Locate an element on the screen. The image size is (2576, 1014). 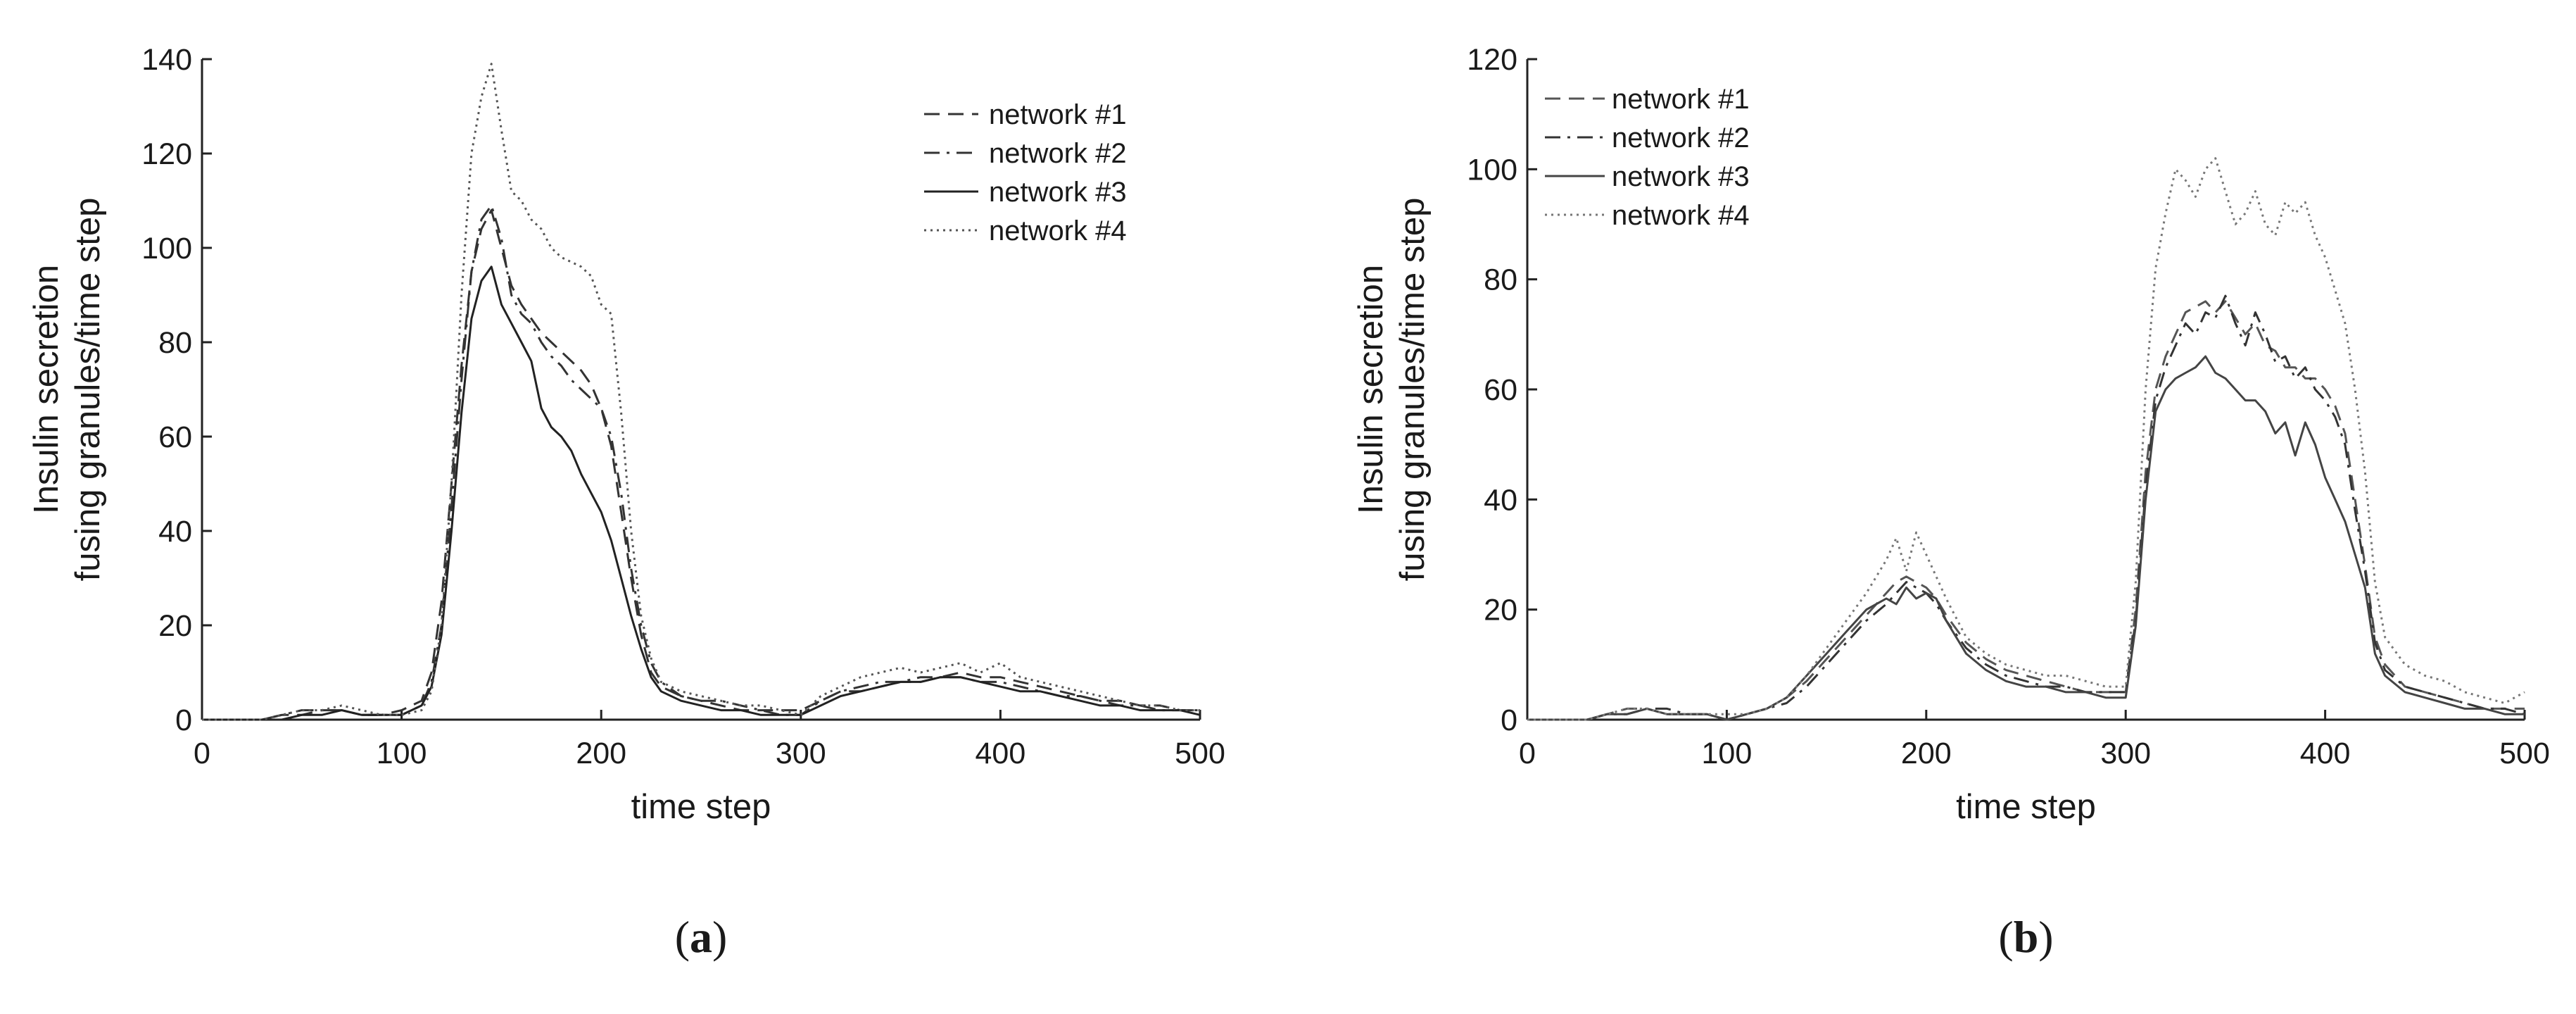
panel-caption-letter: a is located at coordinates (701, 937).